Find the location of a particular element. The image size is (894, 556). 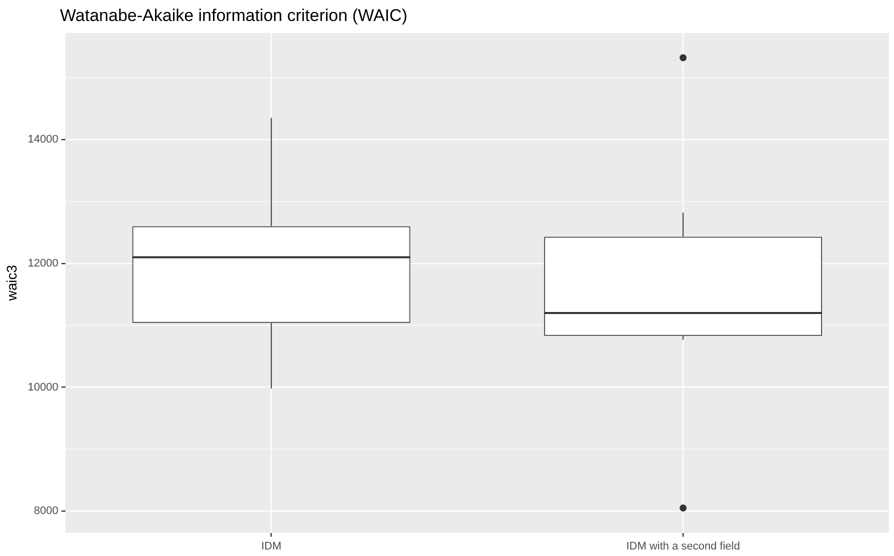

x-tick-label: IDM is located at coordinates (271, 546).